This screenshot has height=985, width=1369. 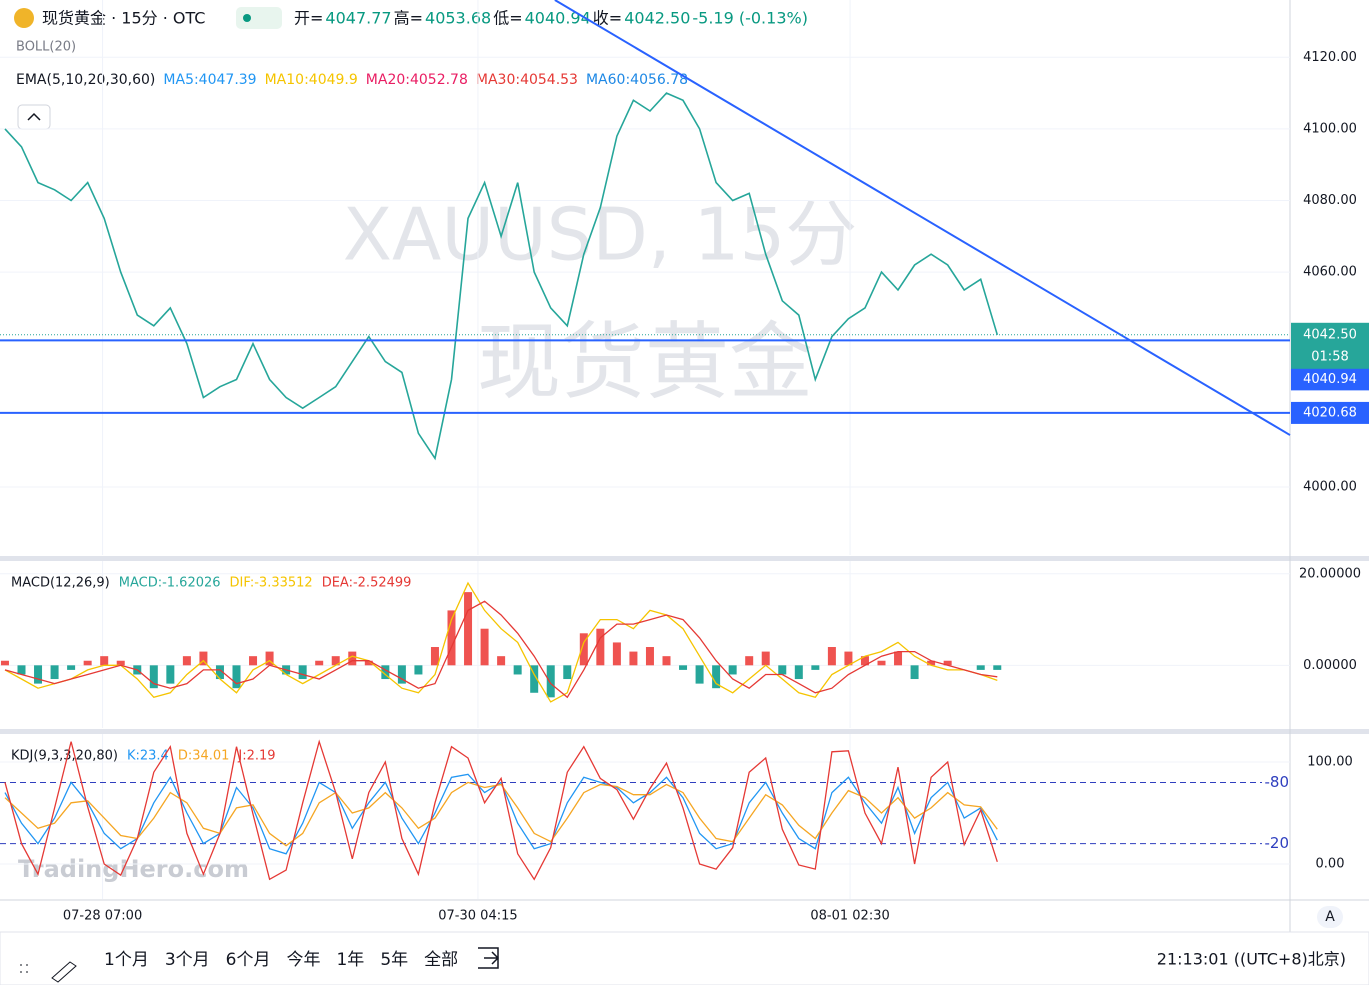 What do you see at coordinates (126, 960) in the screenshot?
I see `range-button: 1个月` at bounding box center [126, 960].